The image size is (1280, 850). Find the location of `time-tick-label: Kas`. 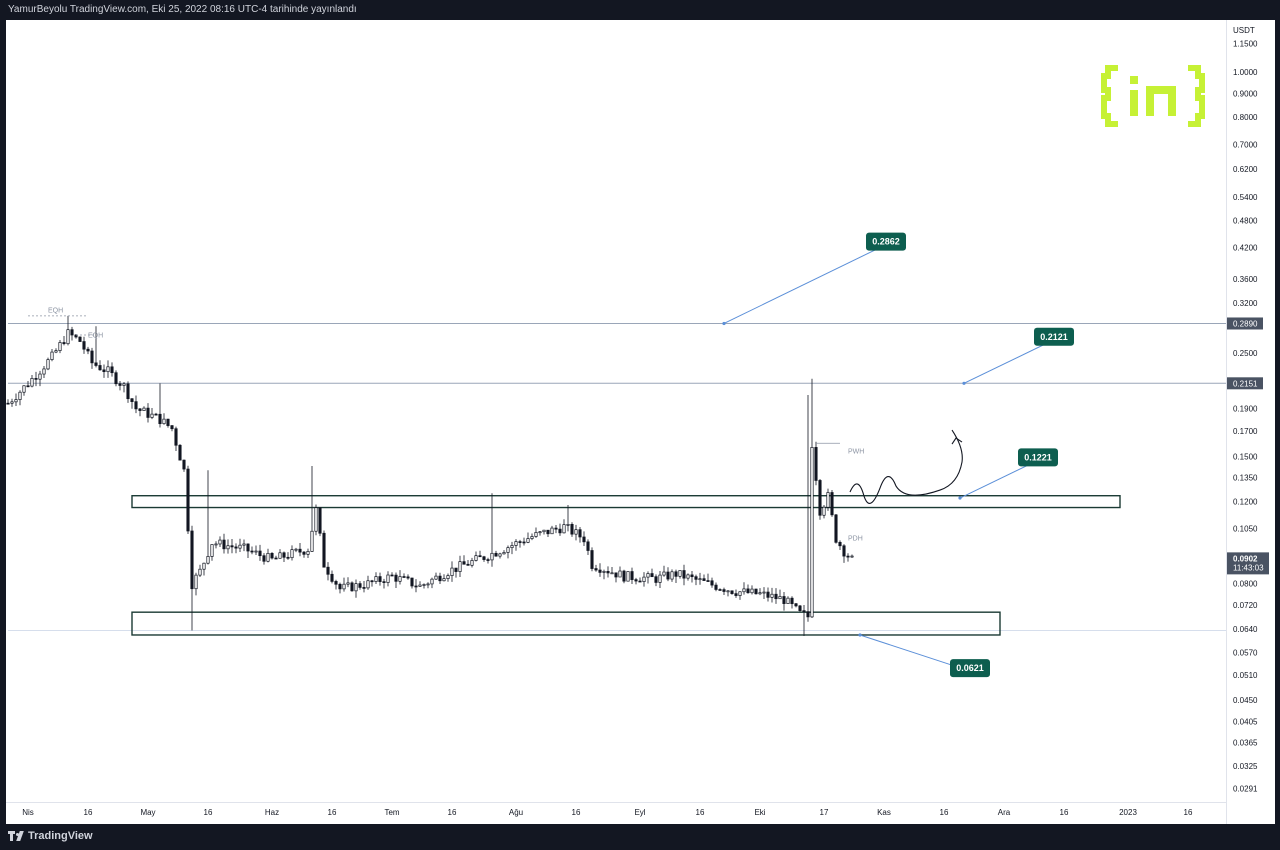

time-tick-label: Kas is located at coordinates (884, 812).